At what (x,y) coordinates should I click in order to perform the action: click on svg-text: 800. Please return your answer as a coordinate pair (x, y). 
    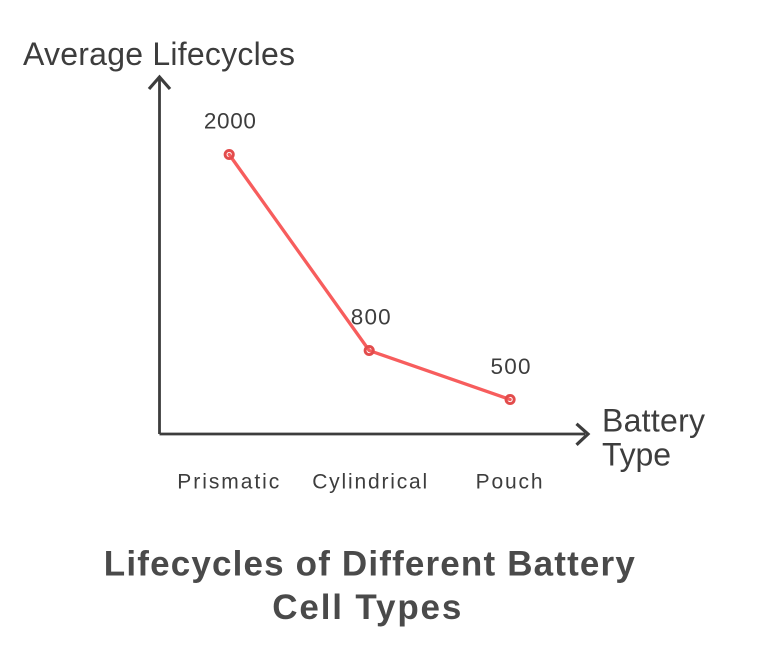
    Looking at the image, I should click on (371, 317).